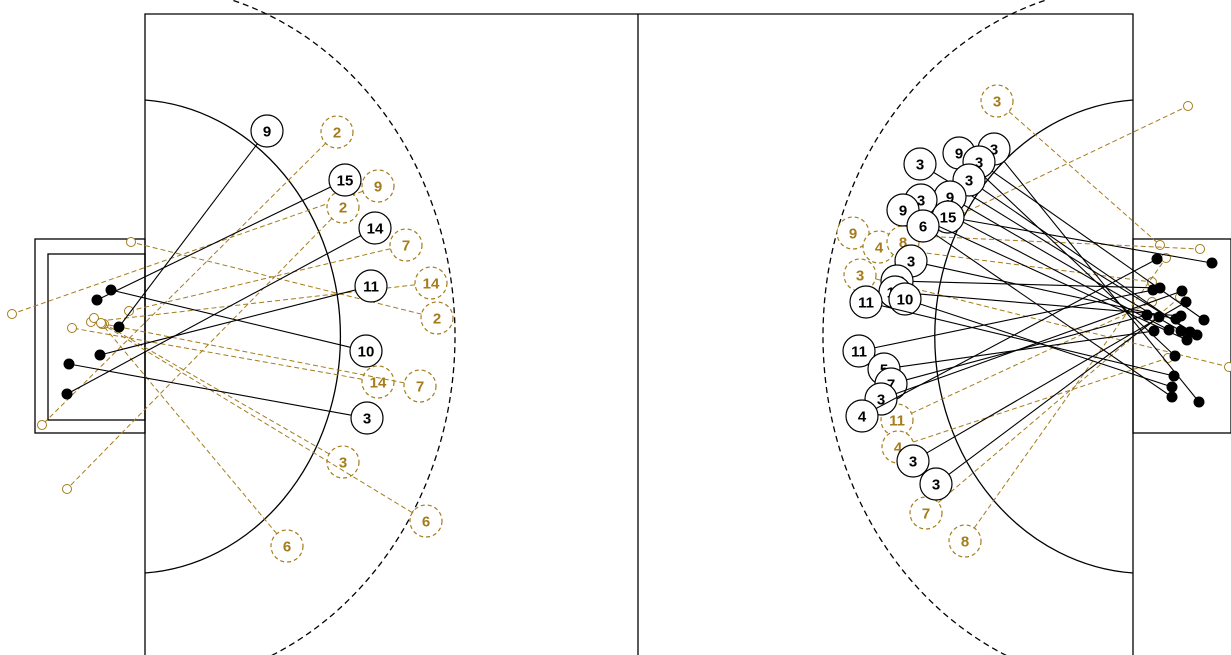 The image size is (1231, 655). I want to click on right-missed-shot: 7, so click(1047, 411).